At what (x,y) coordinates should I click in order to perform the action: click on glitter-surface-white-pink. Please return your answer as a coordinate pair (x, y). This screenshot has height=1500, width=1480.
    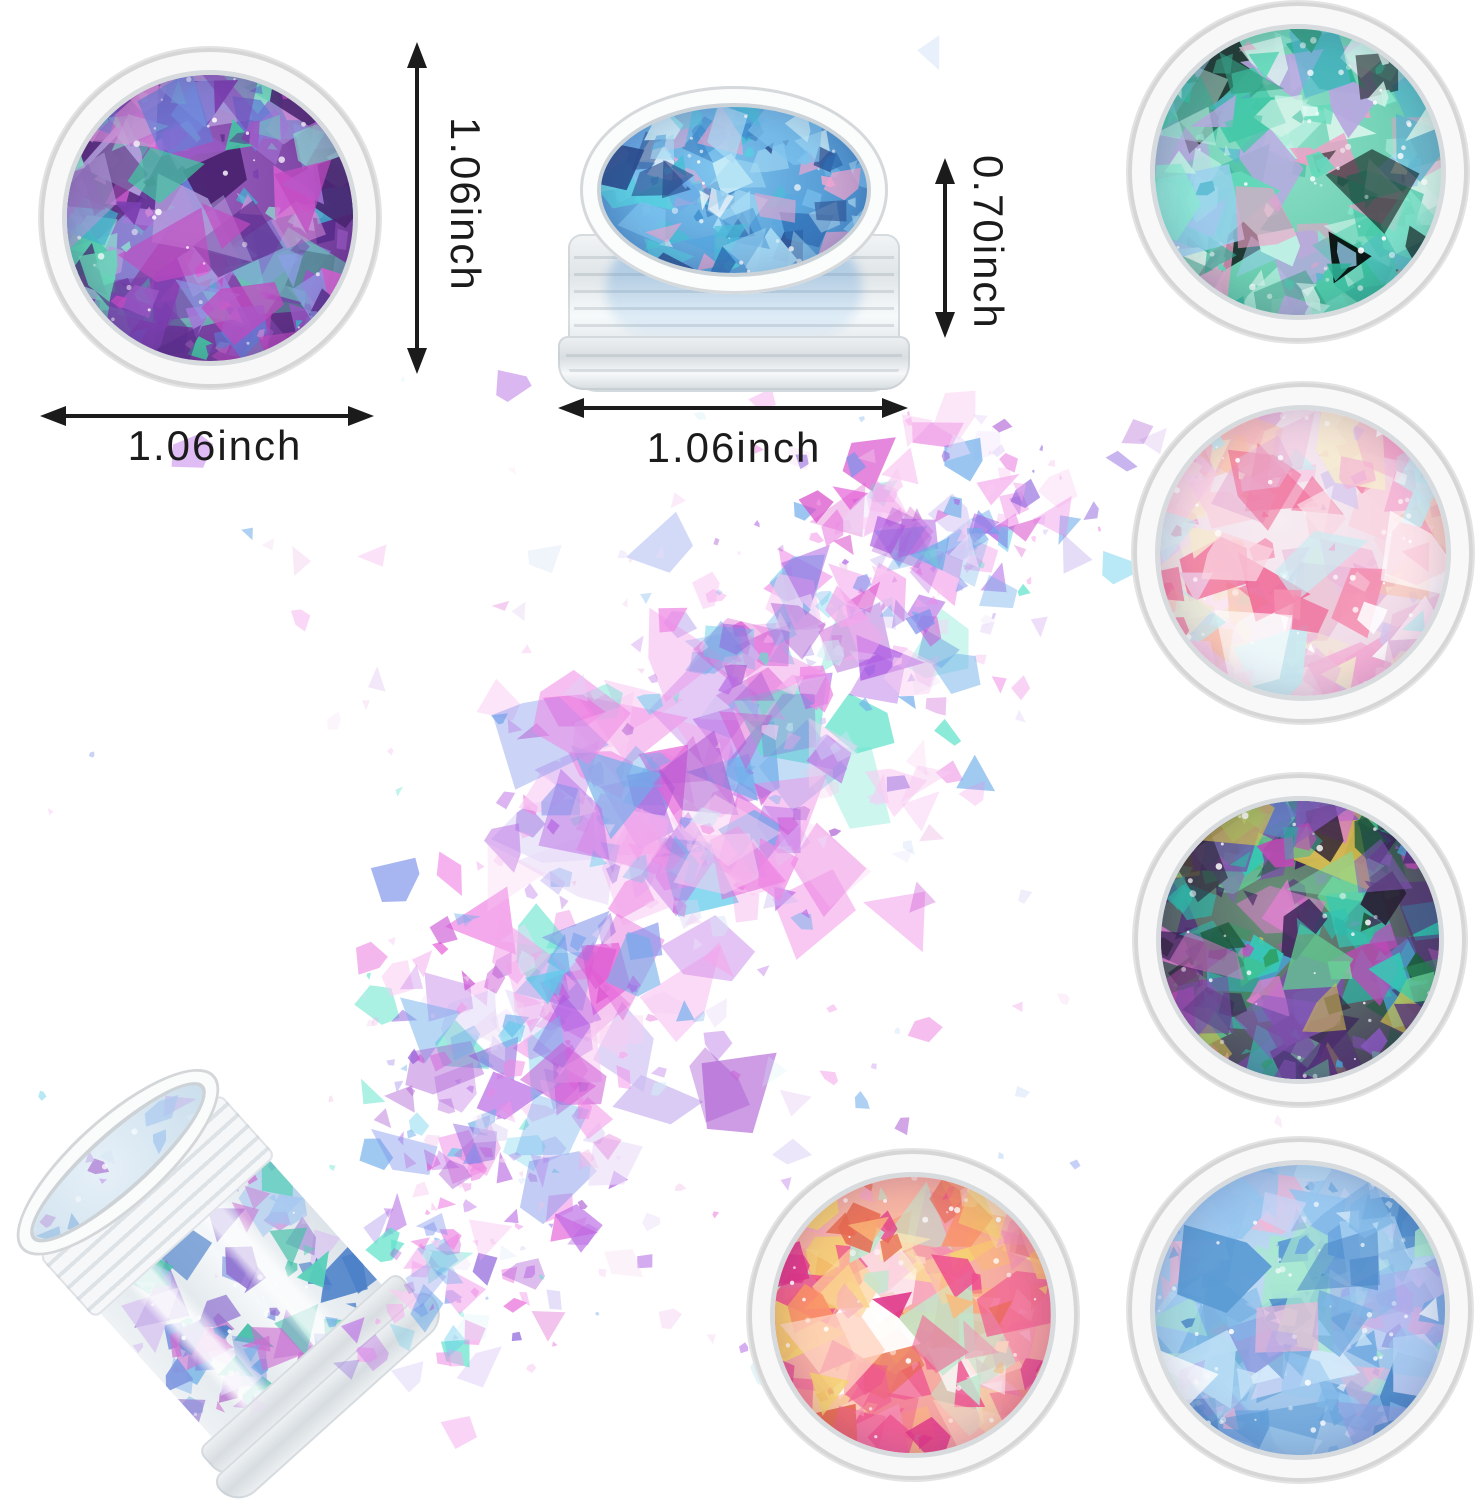
    Looking at the image, I should click on (1303, 553).